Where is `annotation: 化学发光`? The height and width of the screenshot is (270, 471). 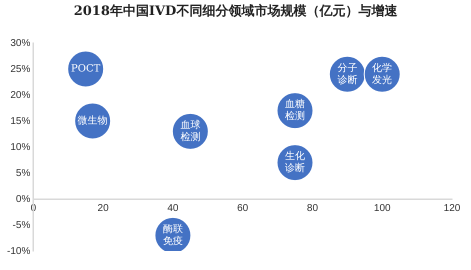
annotation: 化学发光 is located at coordinates (382, 74).